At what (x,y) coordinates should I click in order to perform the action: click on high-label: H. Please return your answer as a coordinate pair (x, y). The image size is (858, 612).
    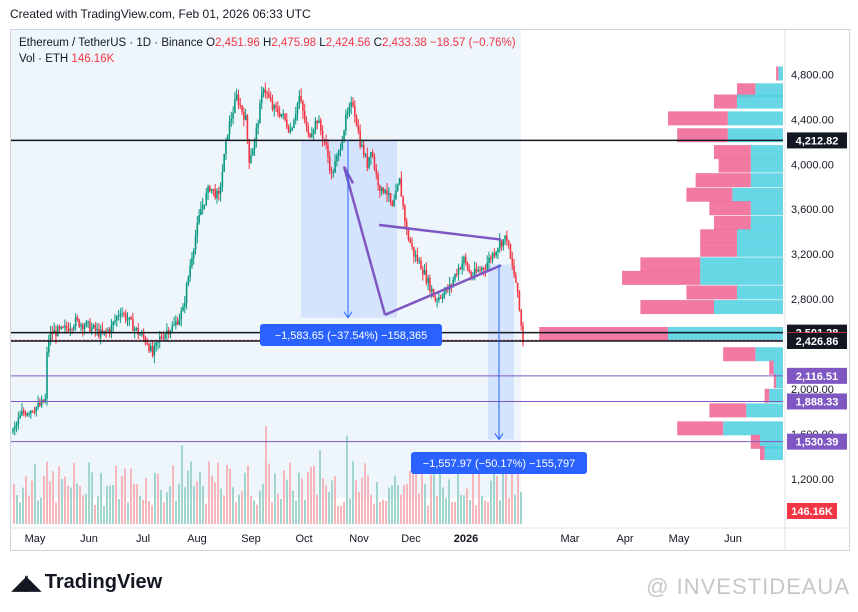
    Looking at the image, I should click on (267, 43).